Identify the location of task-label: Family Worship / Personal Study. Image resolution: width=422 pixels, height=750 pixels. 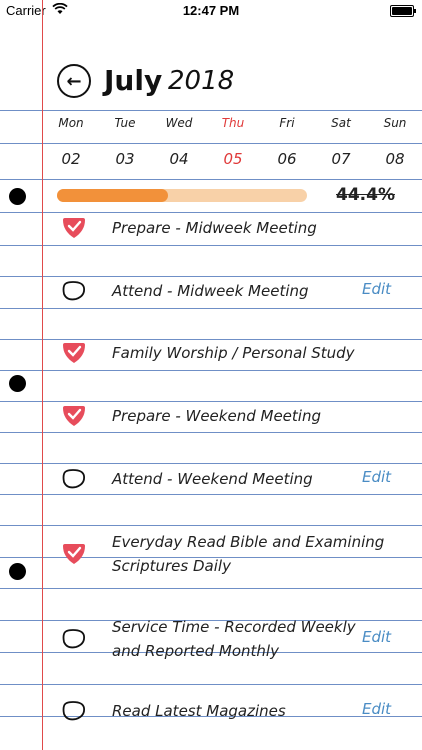
(233, 353).